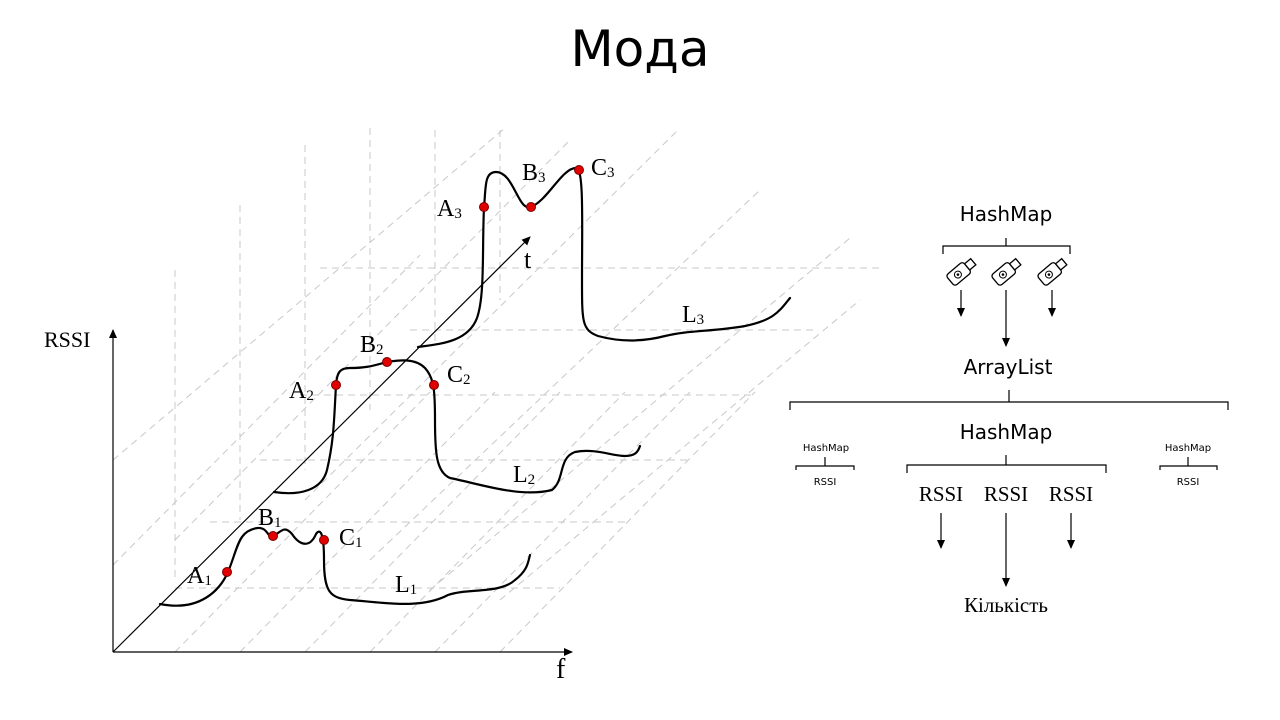  I want to click on point-c3, so click(579, 170).